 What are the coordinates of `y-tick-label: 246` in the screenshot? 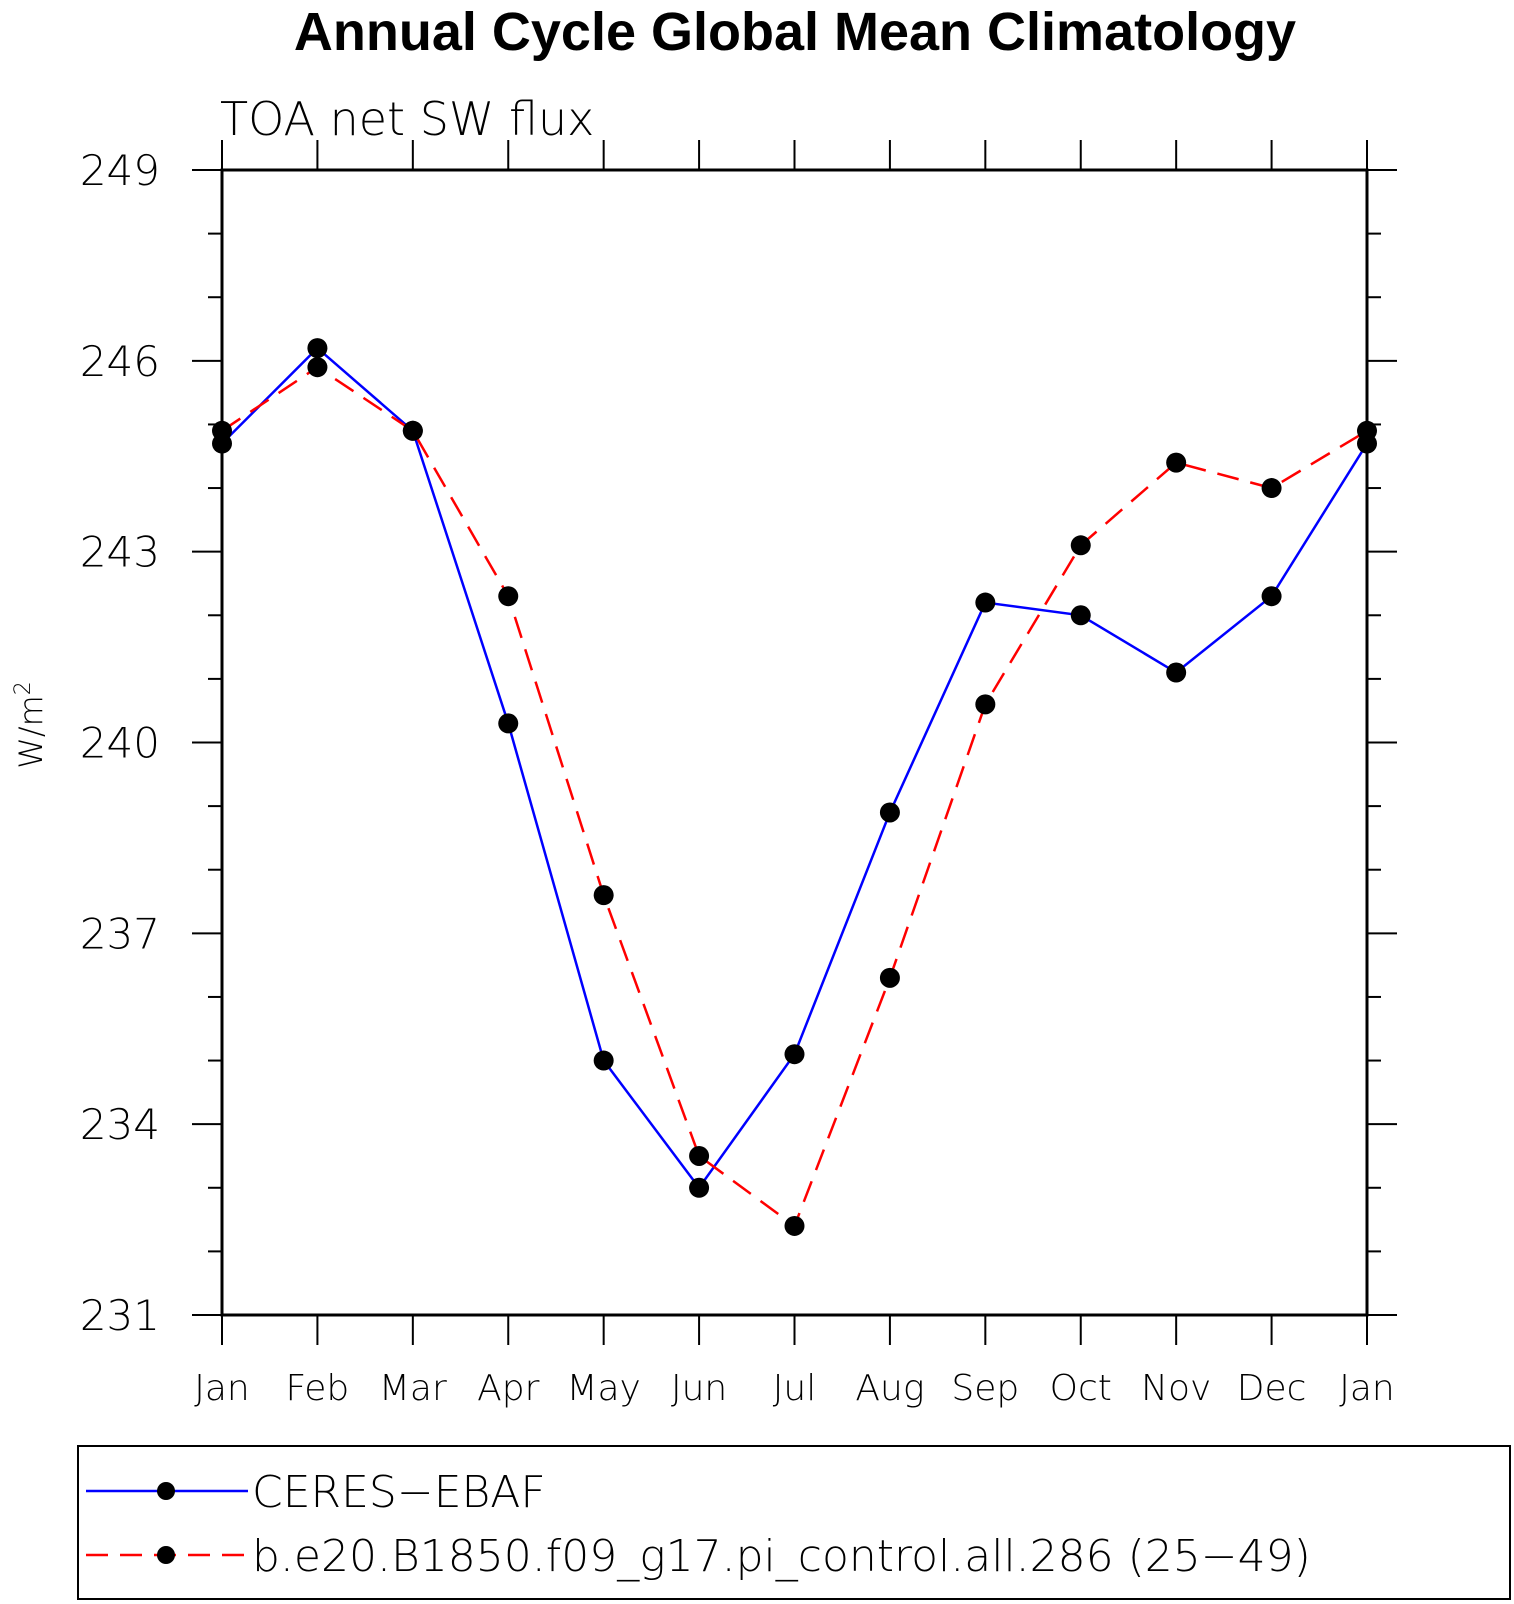 It's located at (120, 361).